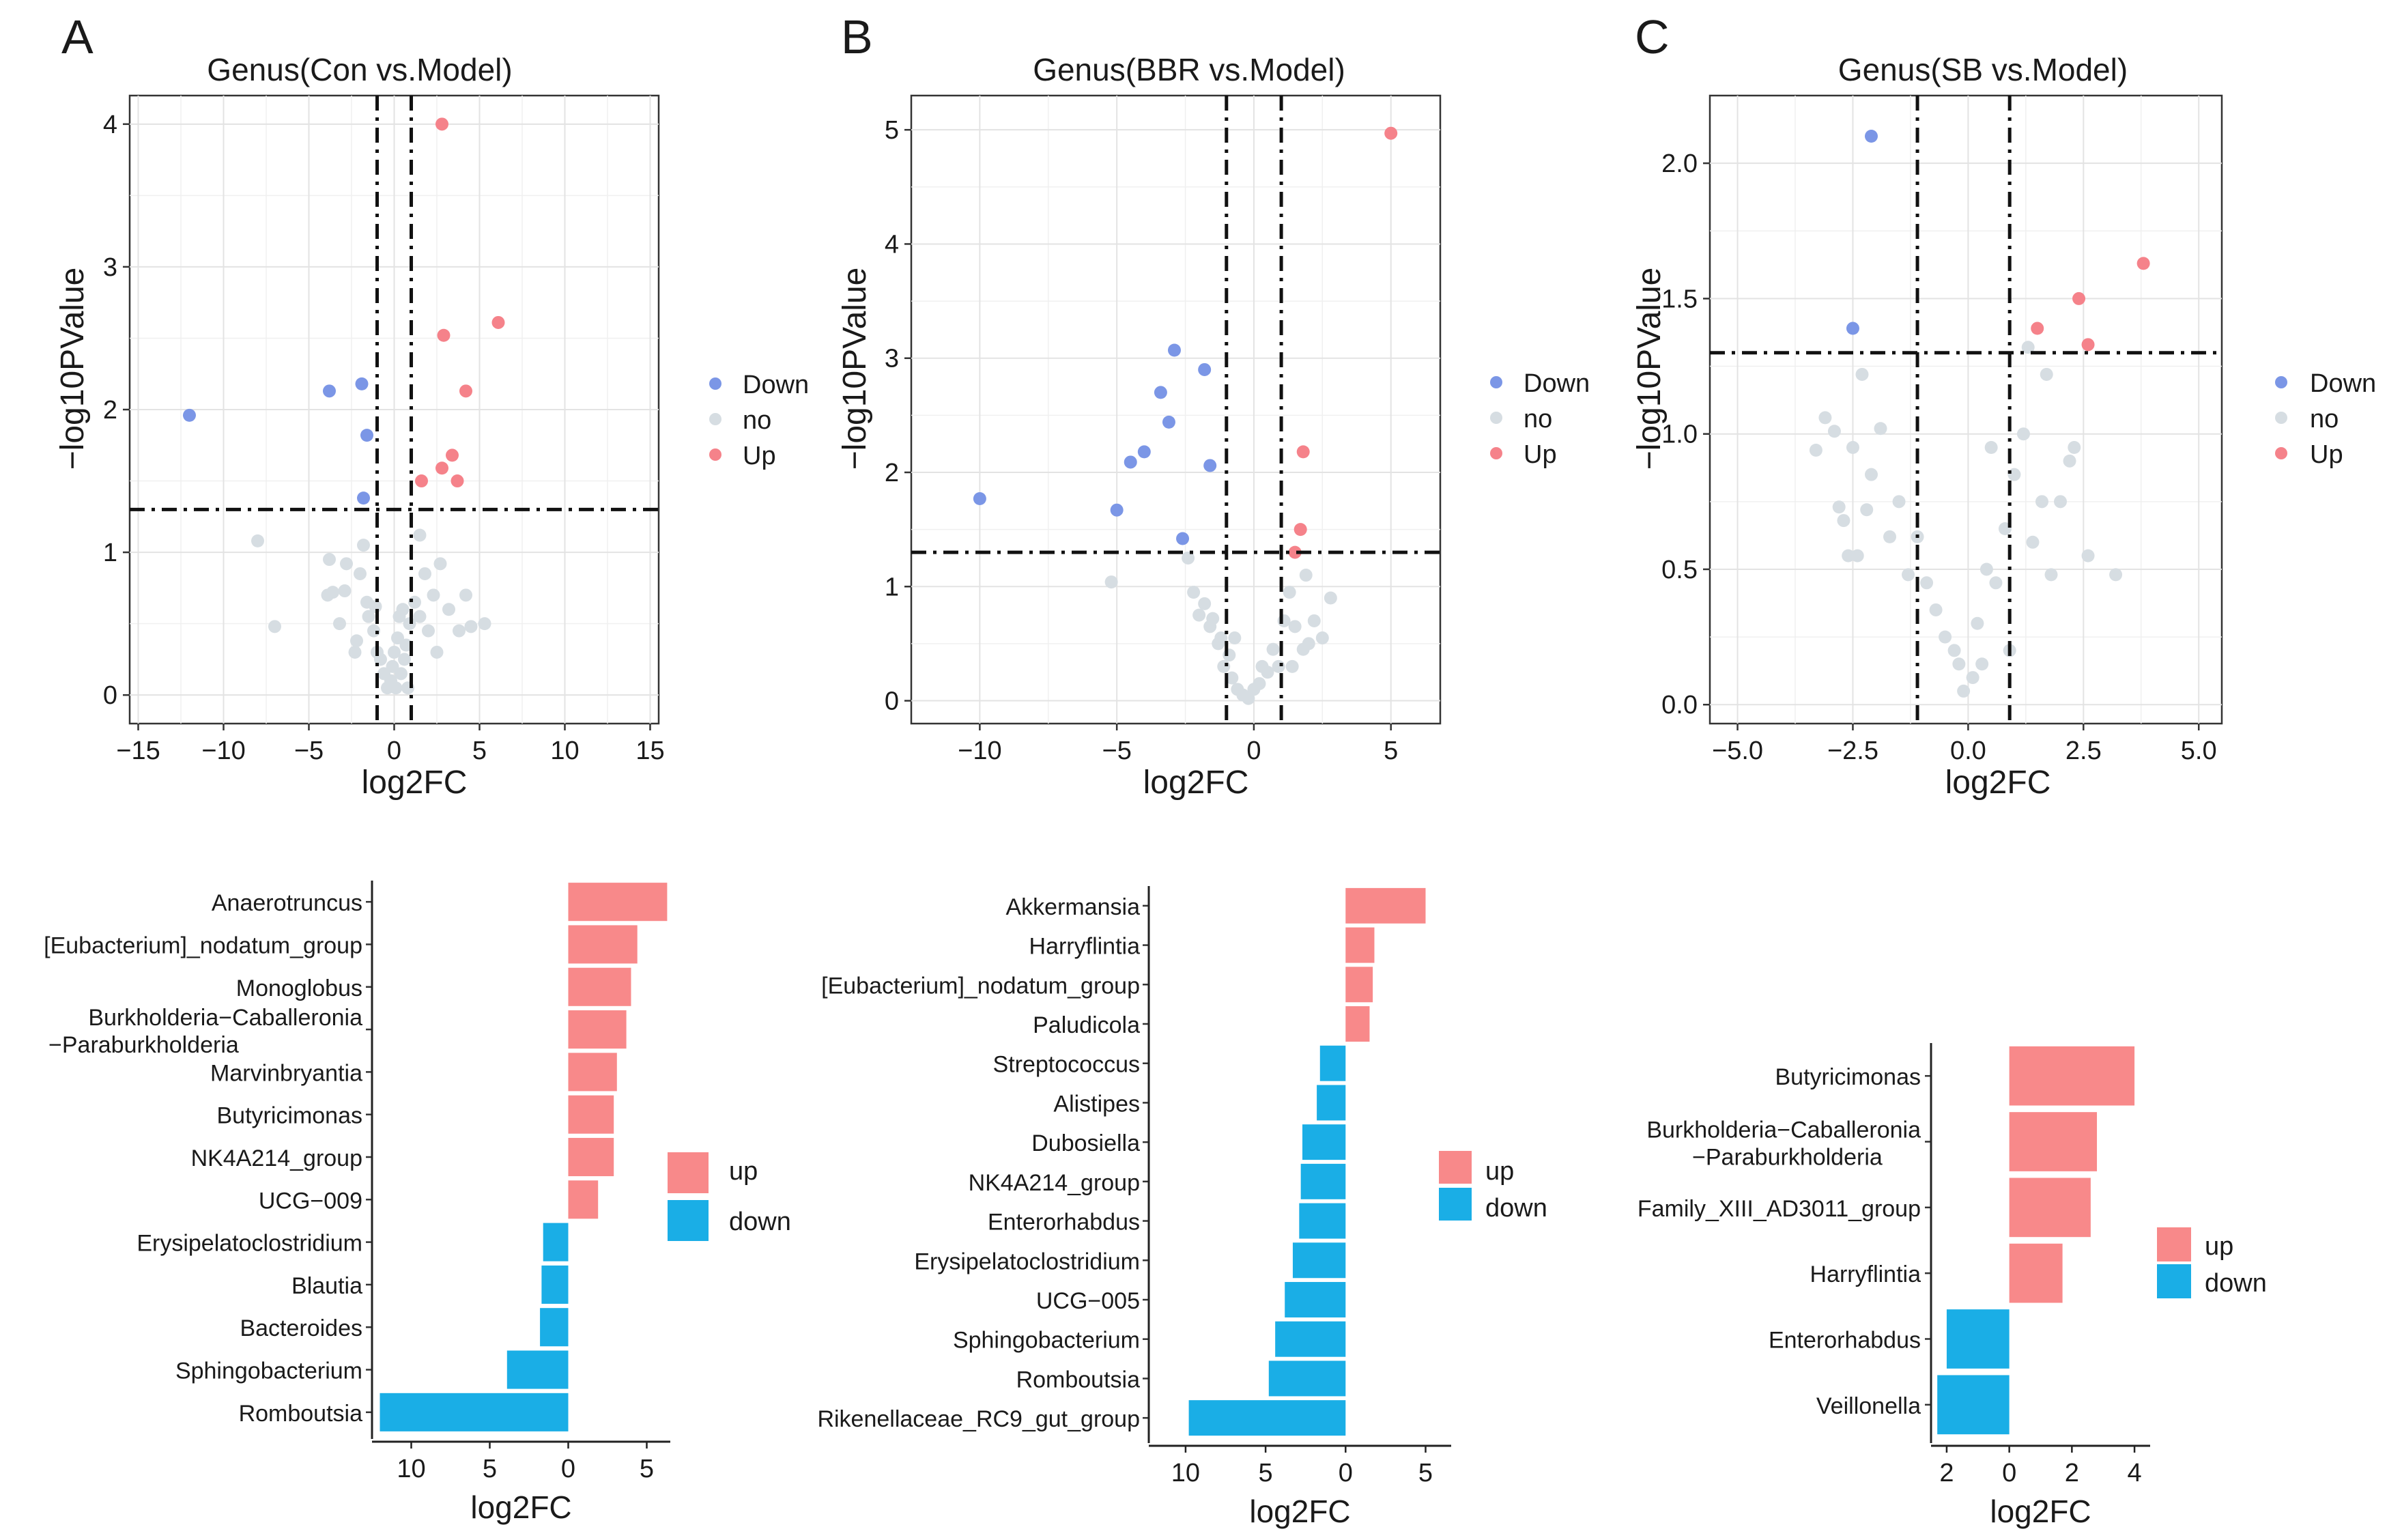  What do you see at coordinates (729, 1196) in the screenshot?
I see `bars-a-legend: up down` at bounding box center [729, 1196].